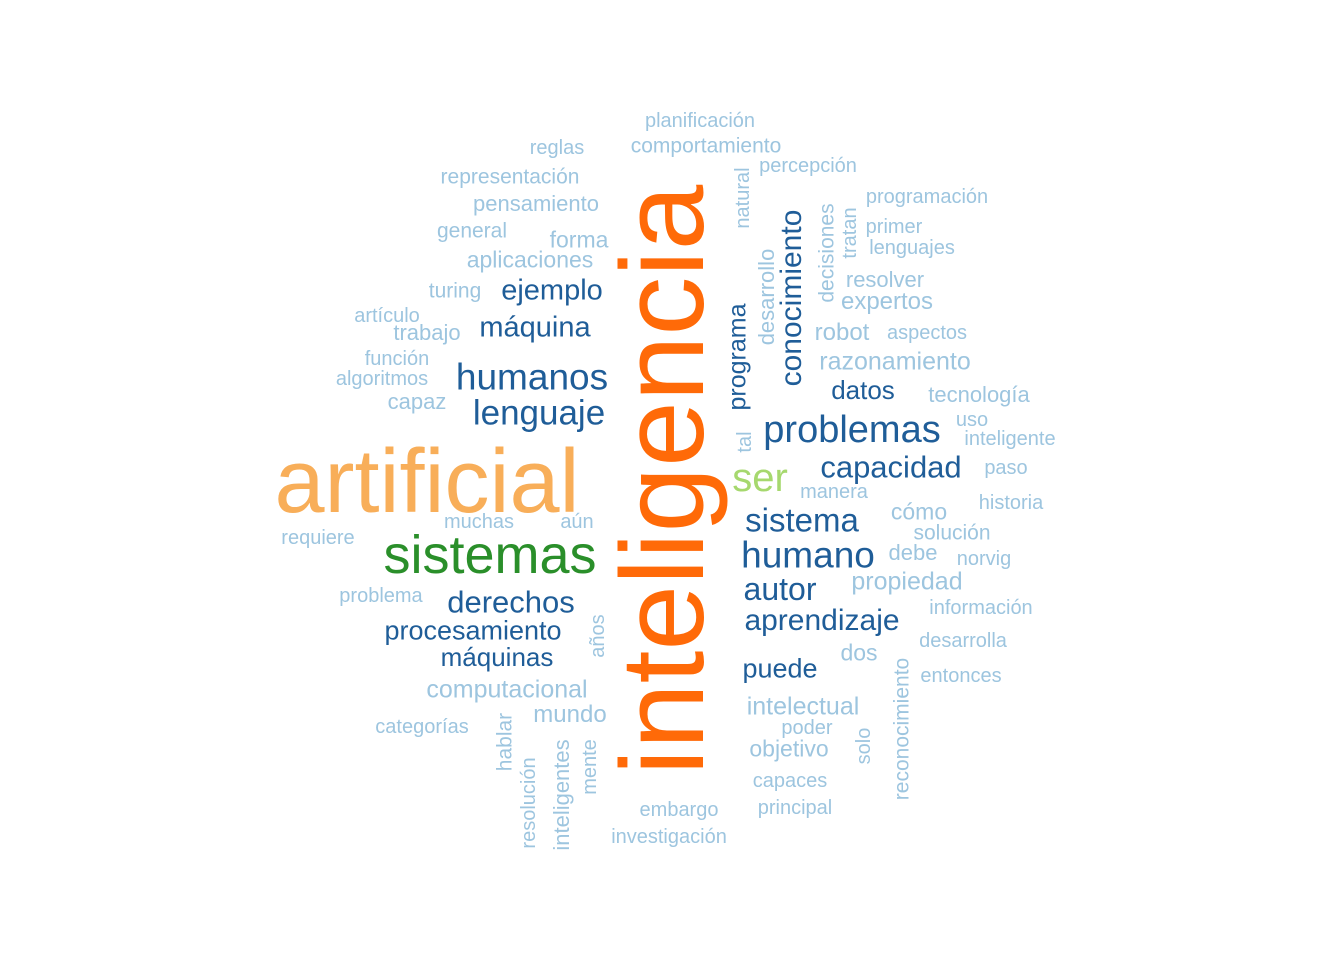  I want to click on word-embargo: embargo, so click(679, 810).